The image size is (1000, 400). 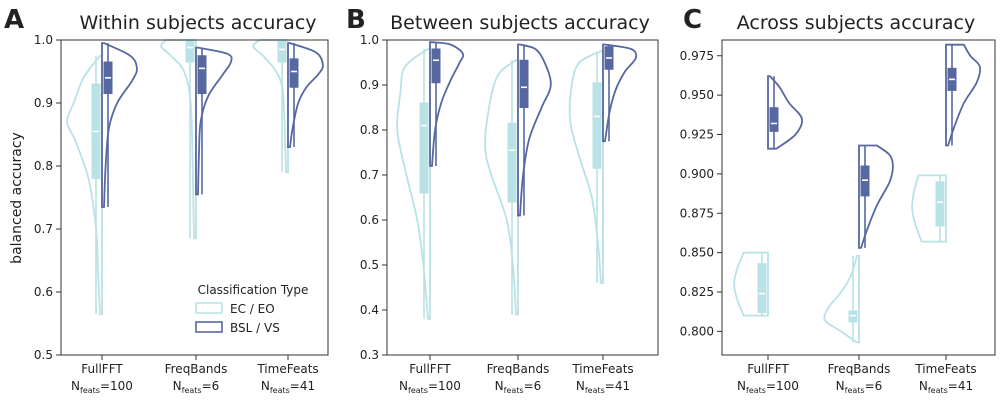 What do you see at coordinates (697, 56) in the screenshot?
I see `y-tick-label: 0.975` at bounding box center [697, 56].